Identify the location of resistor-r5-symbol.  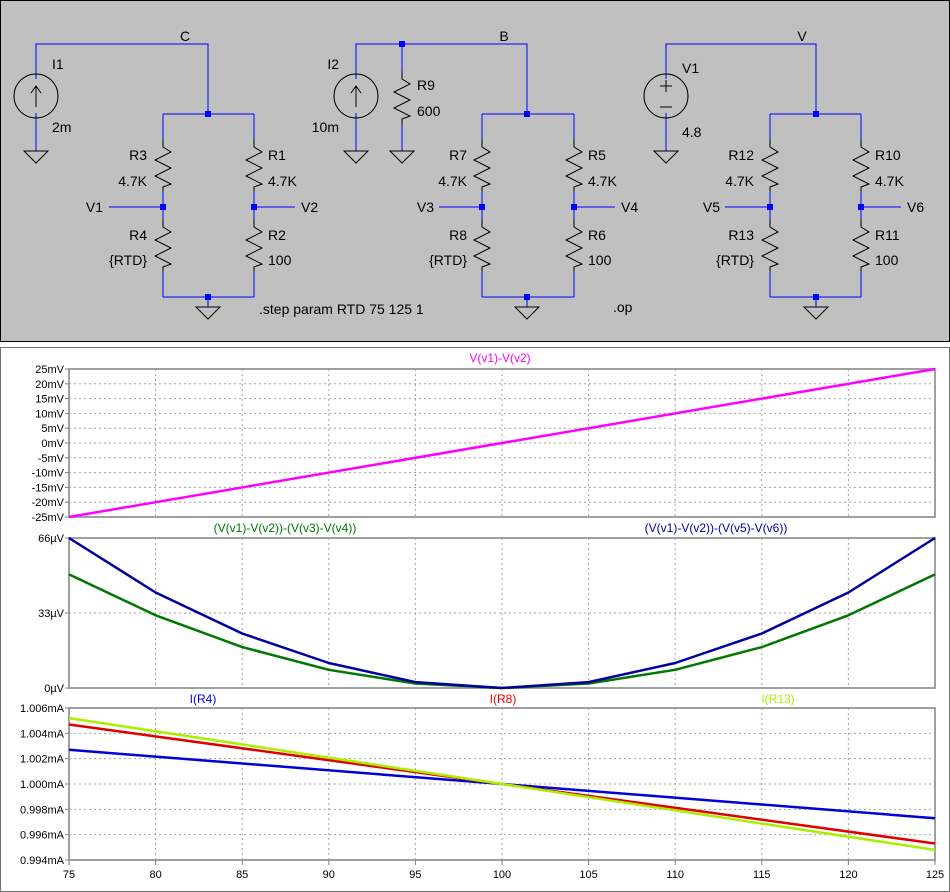
(574, 165).